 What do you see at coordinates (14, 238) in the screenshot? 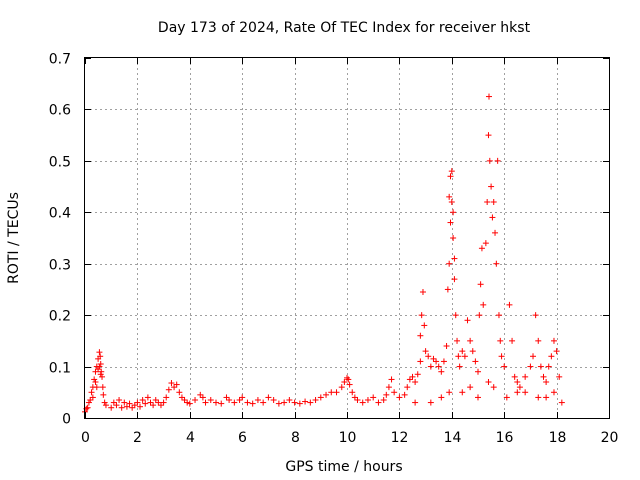
I see `y-axis-title: ROTI / TECUs` at bounding box center [14, 238].